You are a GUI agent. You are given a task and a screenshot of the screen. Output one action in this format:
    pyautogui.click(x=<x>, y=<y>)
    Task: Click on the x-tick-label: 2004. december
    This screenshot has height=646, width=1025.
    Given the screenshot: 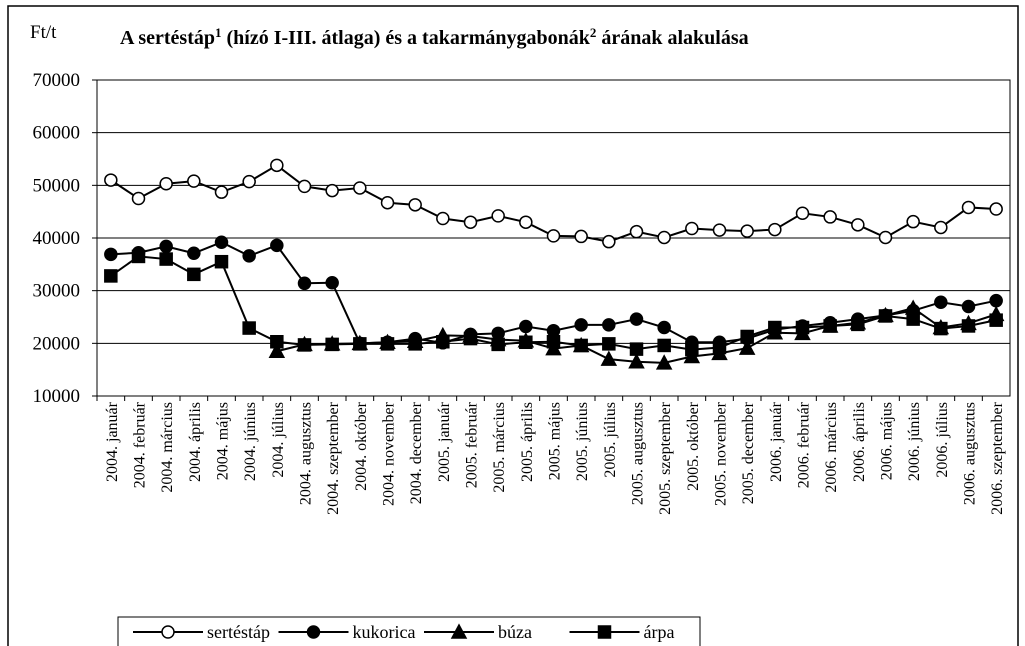 What is the action you would take?
    pyautogui.click(x=416, y=452)
    